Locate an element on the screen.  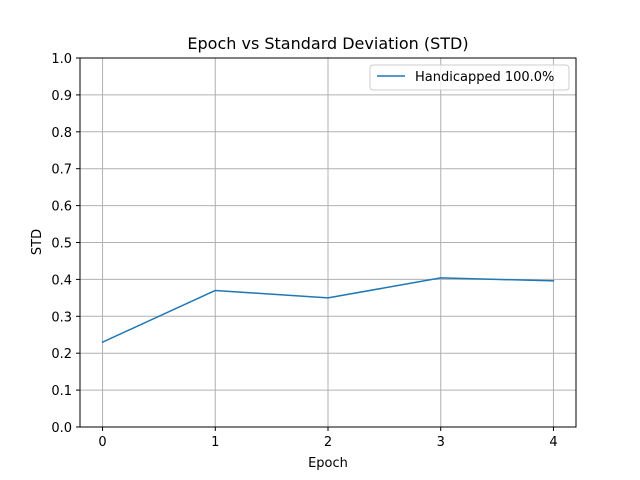
x-tick-label: 0 is located at coordinates (102, 442).